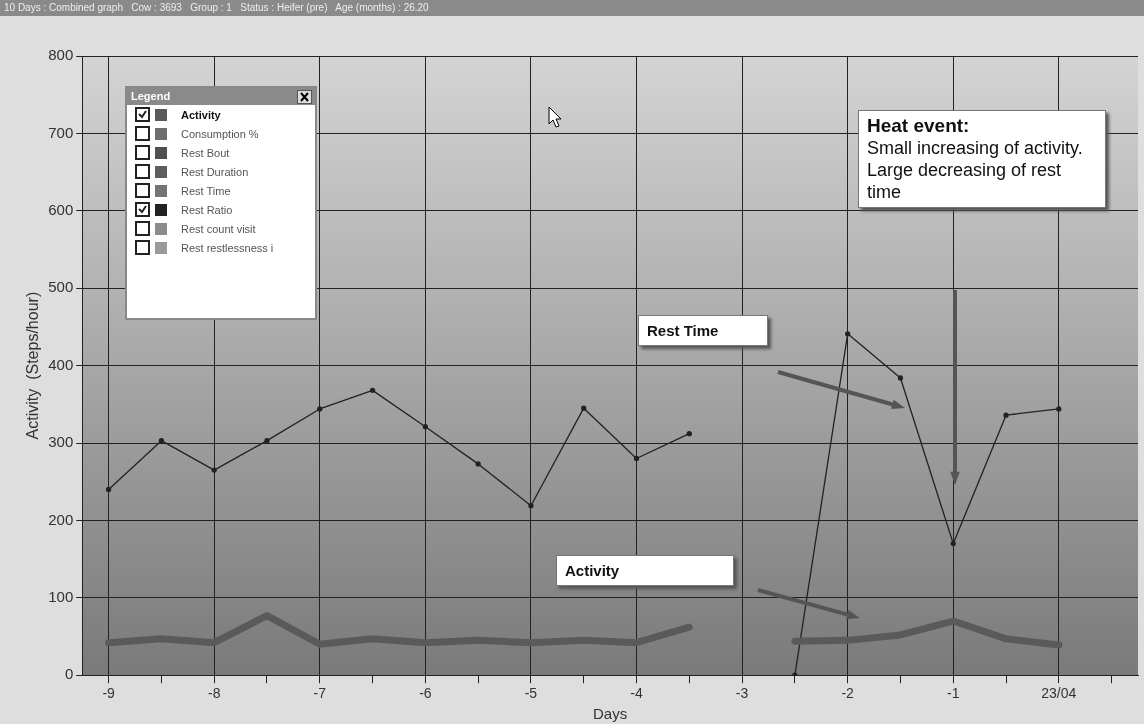 The height and width of the screenshot is (724, 1144). I want to click on x-axis-title: Days, so click(610, 714).